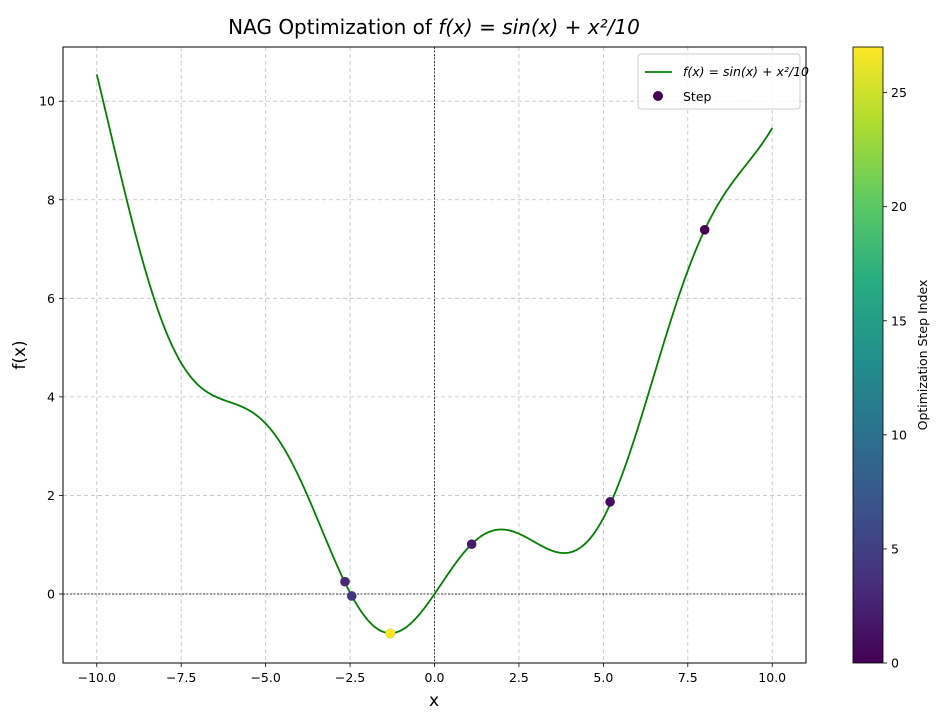 The image size is (940, 720). Describe the element at coordinates (51, 298) in the screenshot. I see `y-tick-label-3: 6` at that location.